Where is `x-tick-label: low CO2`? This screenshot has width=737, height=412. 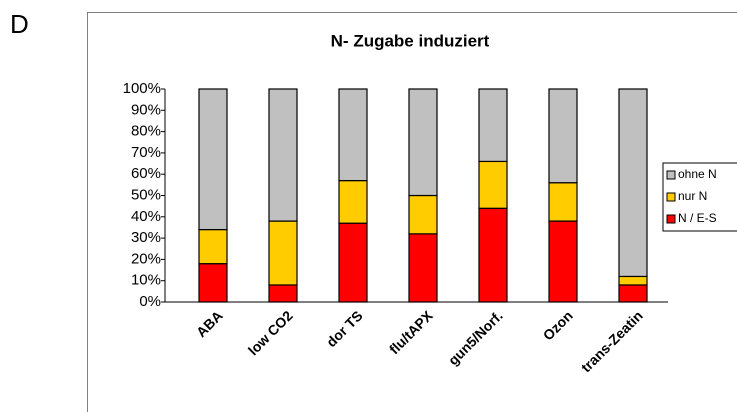
x-tick-label: low CO2 is located at coordinates (270, 332).